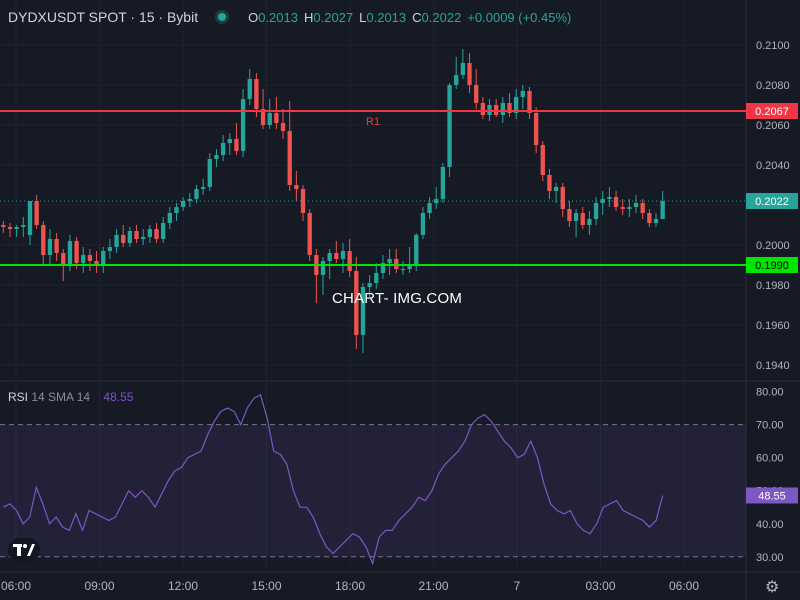 The image size is (800, 600). What do you see at coordinates (600, 586) in the screenshot?
I see `x-tick-label: 03:00` at bounding box center [600, 586].